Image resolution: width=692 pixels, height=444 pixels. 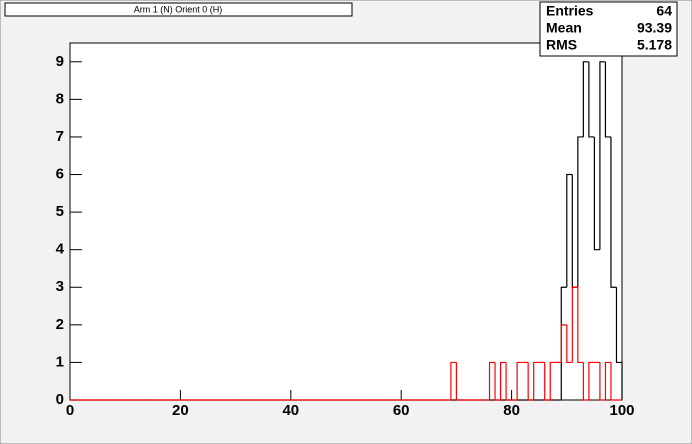 I want to click on stat-value: 93.39, so click(x=654, y=28).